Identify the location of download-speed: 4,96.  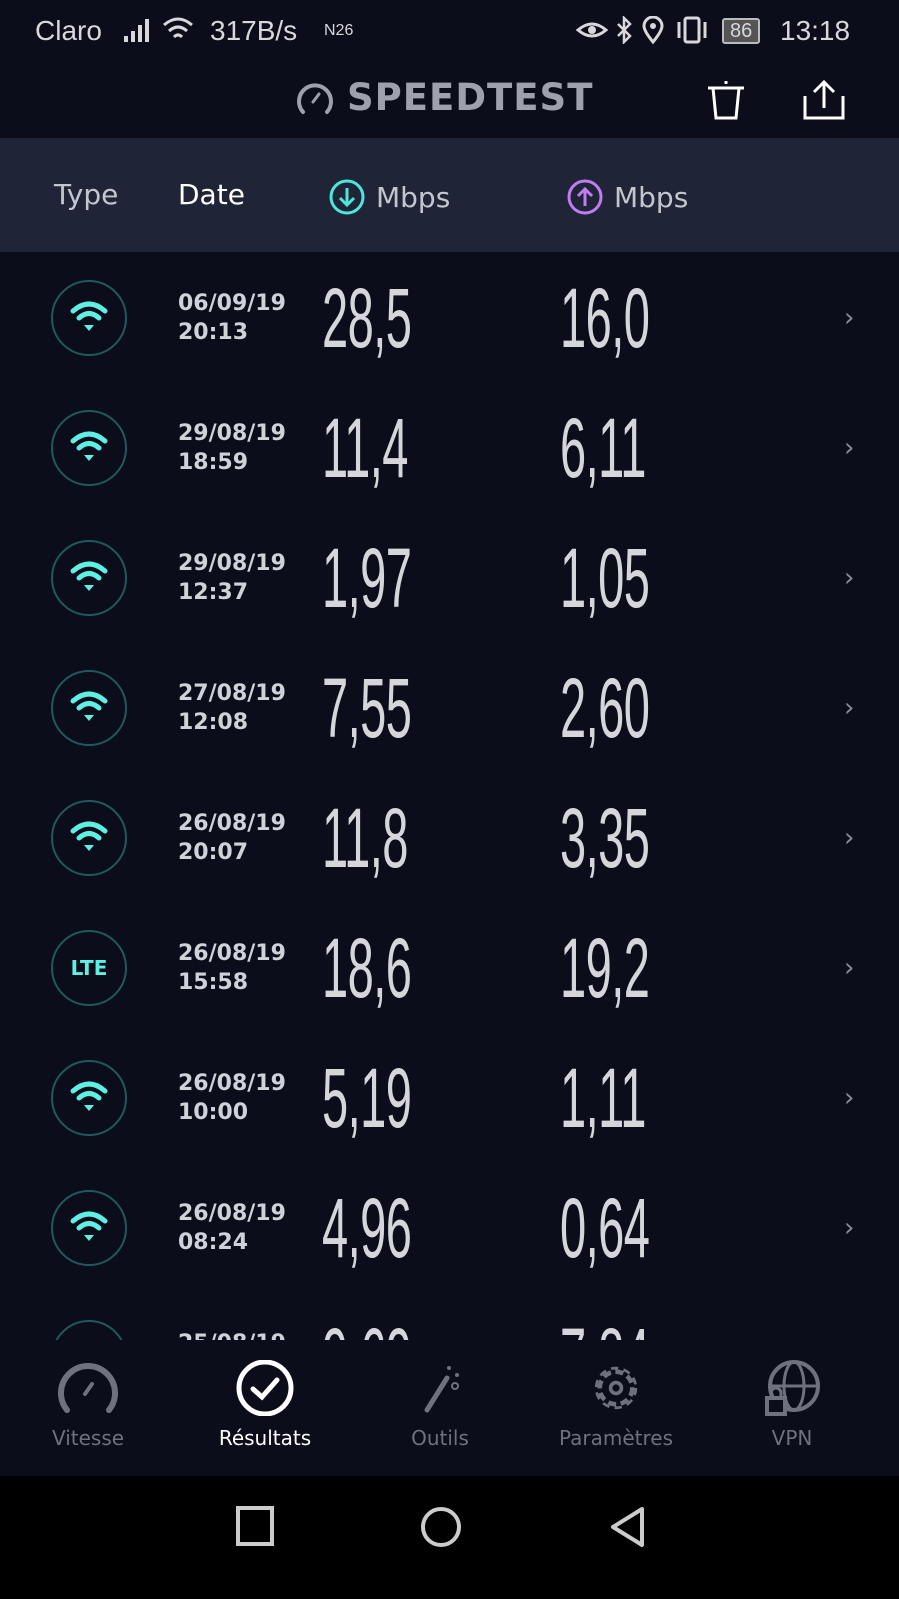
(367, 1228).